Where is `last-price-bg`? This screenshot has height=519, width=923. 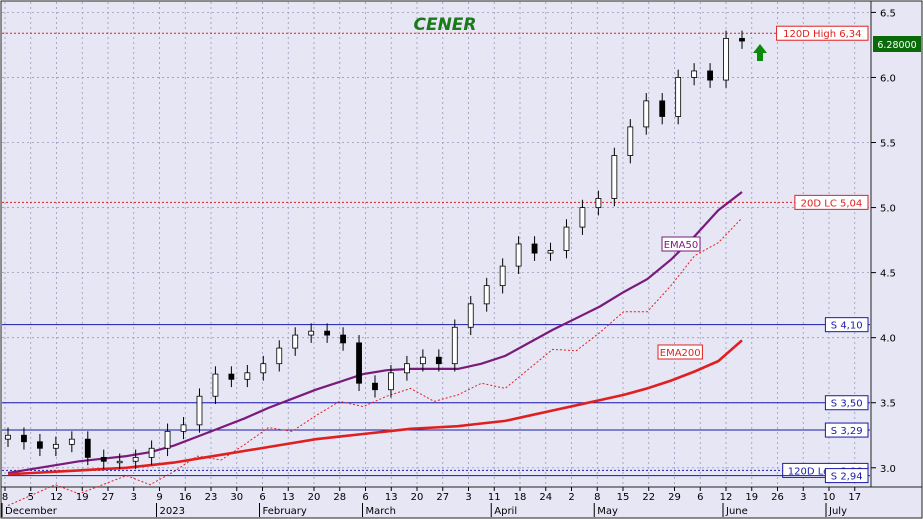 last-price-bg is located at coordinates (897, 44).